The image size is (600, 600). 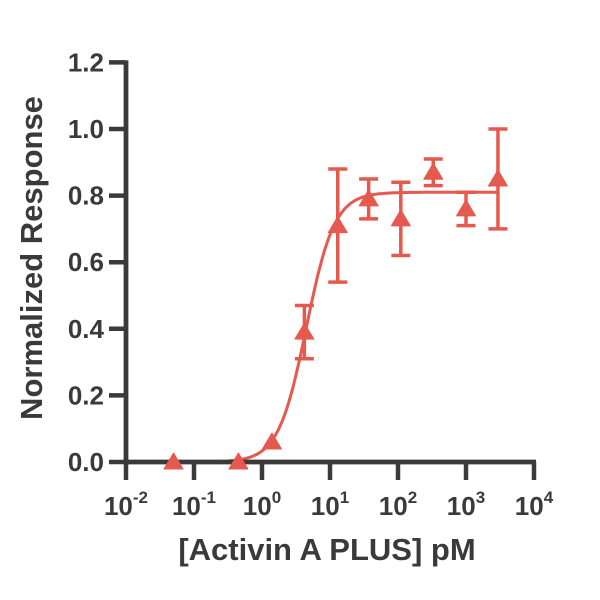 I want to click on x-axis-title: [Activin A PLUS] pM, so click(x=326, y=549).